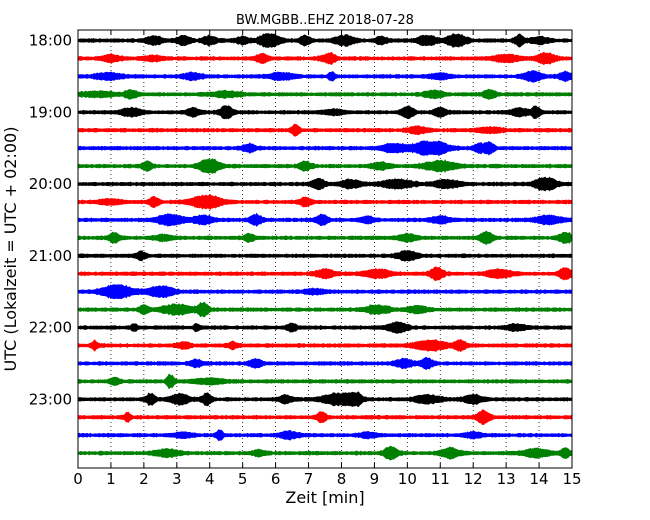 The image size is (650, 520). Describe the element at coordinates (325, 112) in the screenshot. I see `trace-1900` at that location.